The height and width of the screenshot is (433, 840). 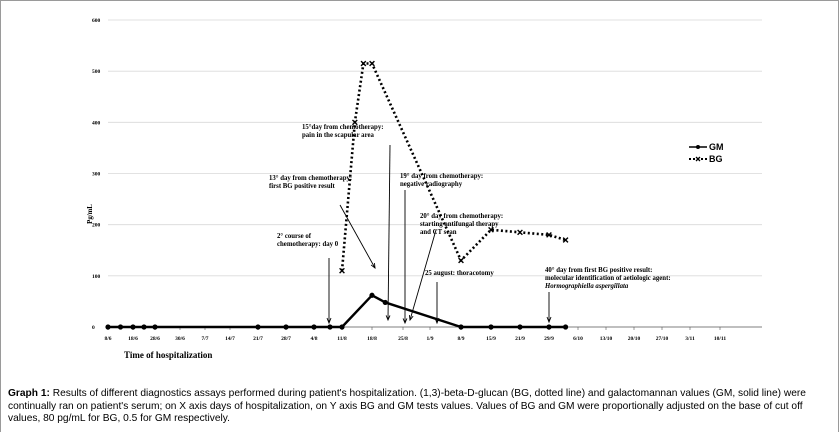 I want to click on legend-label-bg: BG, so click(x=716, y=159).